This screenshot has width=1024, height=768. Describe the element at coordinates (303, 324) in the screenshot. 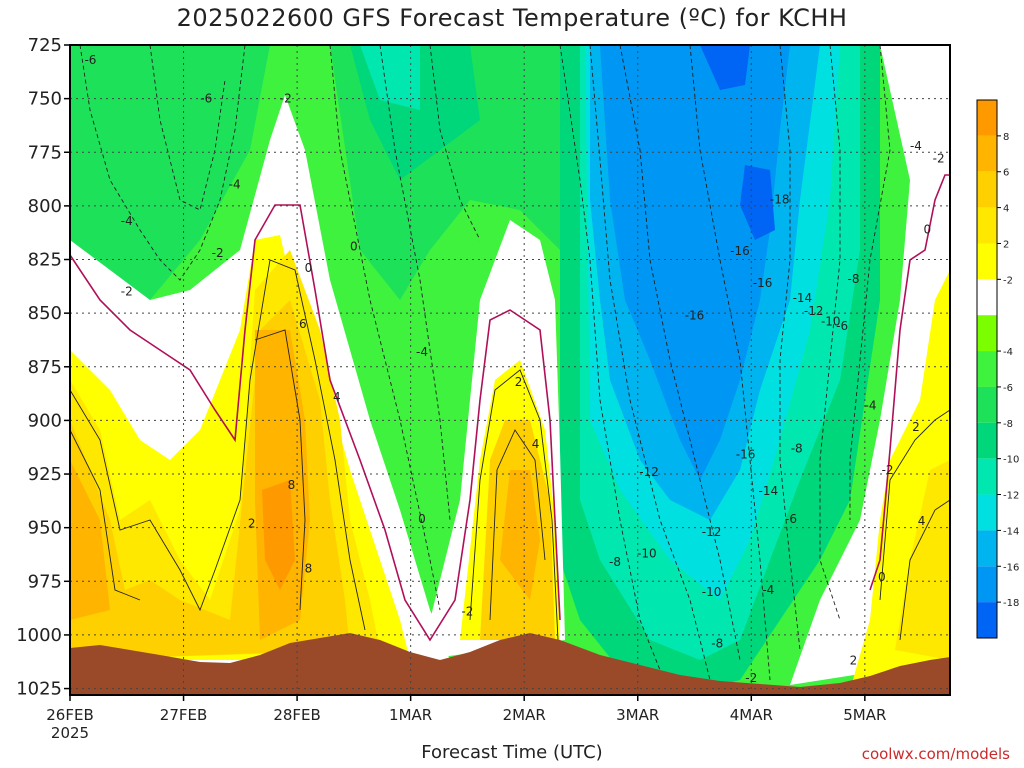

I see `contour-label: 6` at that location.